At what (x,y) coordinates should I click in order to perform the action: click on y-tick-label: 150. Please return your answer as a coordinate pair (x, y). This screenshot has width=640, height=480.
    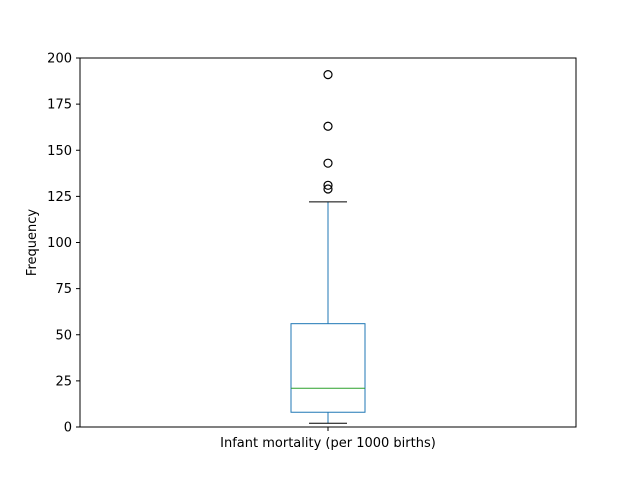
    Looking at the image, I should click on (59, 151).